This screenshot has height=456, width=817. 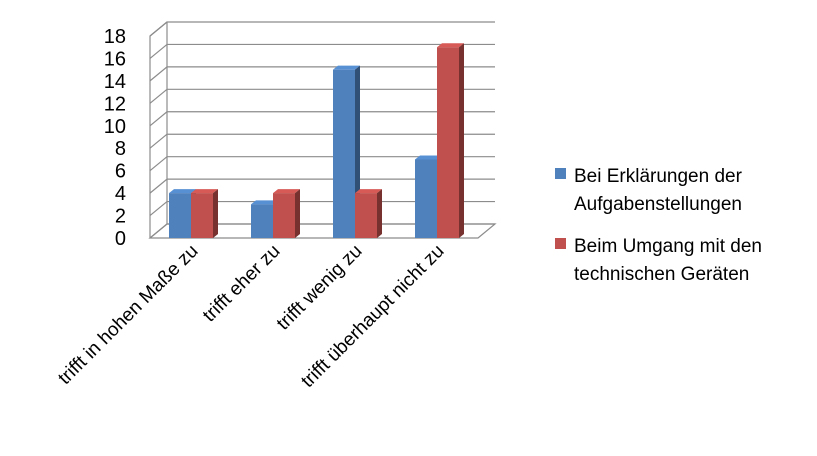 What do you see at coordinates (158, 129) in the screenshot?
I see `side-wall-edge` at bounding box center [158, 129].